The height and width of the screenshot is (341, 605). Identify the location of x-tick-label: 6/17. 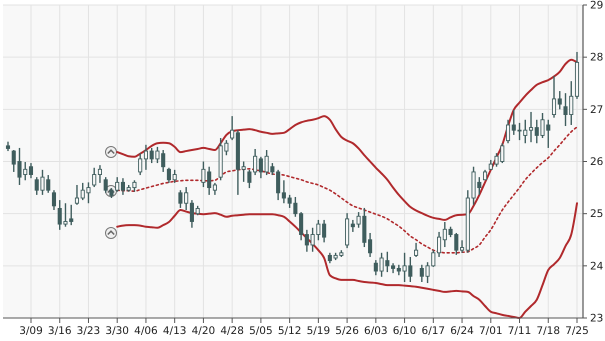
(434, 331).